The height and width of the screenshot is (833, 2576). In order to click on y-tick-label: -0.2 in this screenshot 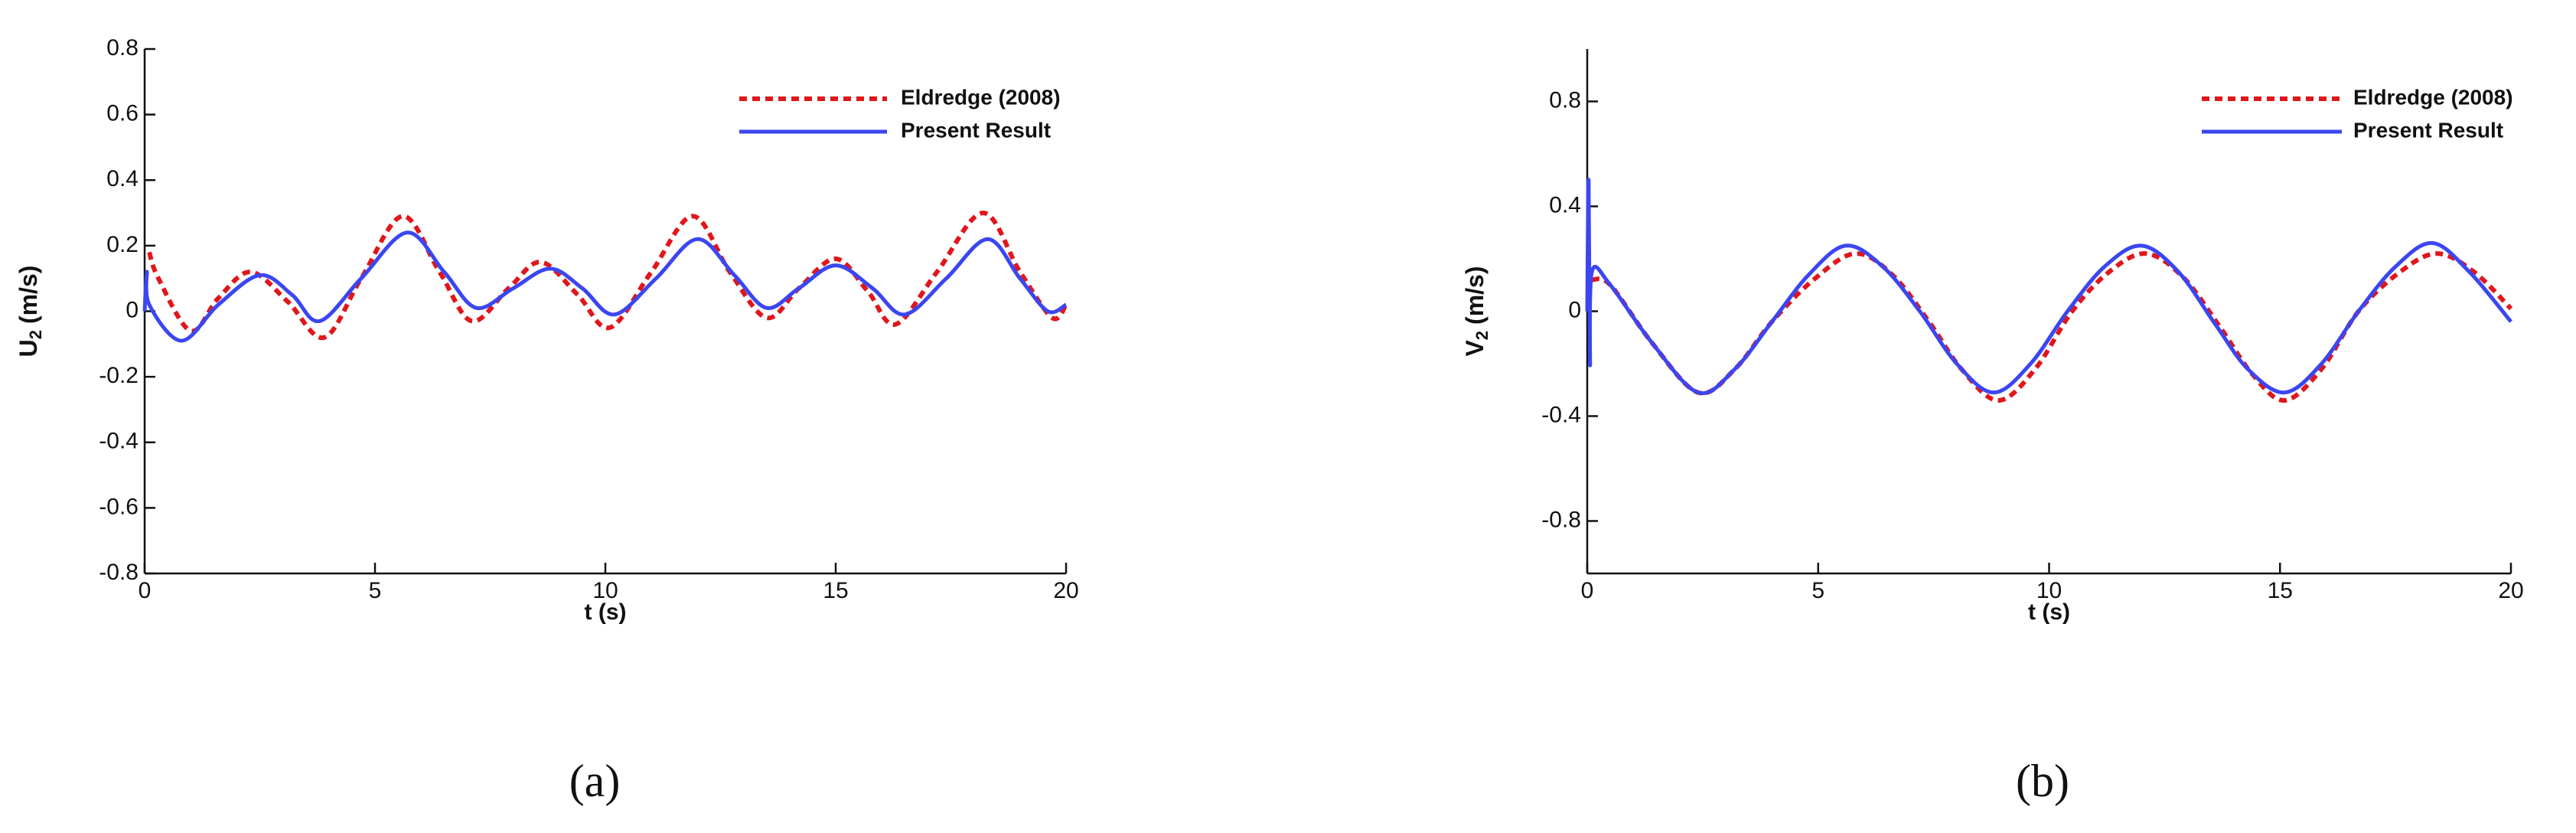, I will do `click(119, 375)`.